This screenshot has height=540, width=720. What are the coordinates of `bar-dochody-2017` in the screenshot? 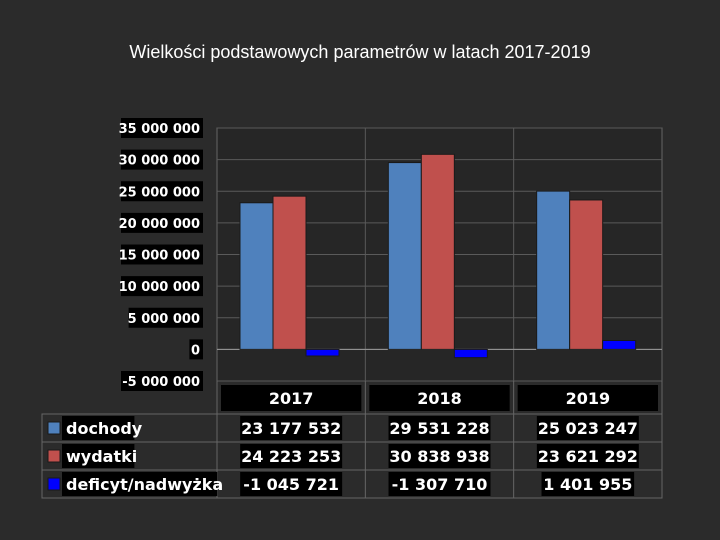 It's located at (256, 276).